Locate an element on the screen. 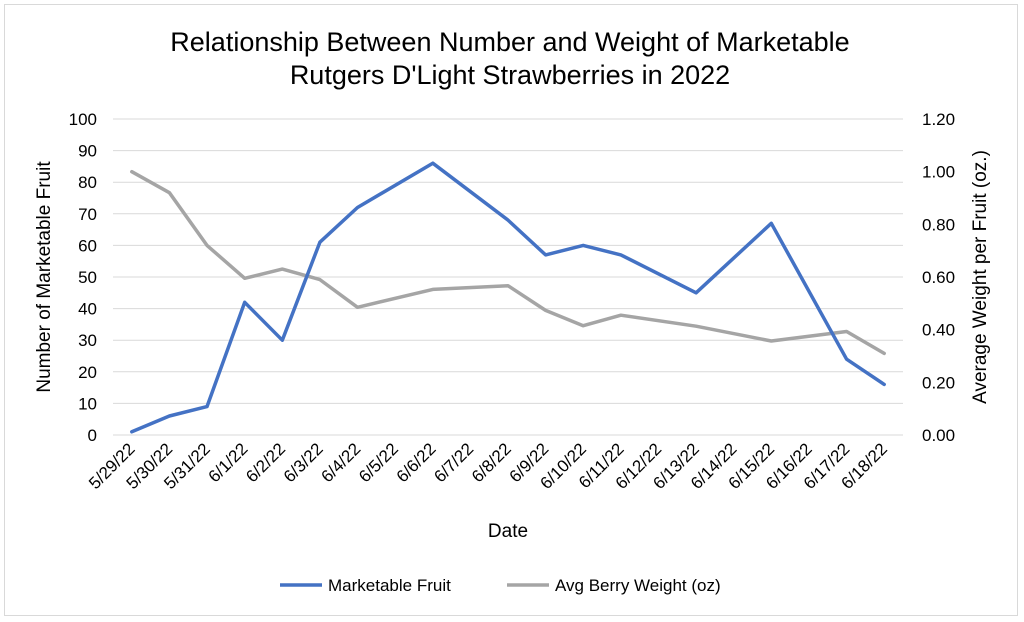 The width and height of the screenshot is (1024, 622). x-tick-label: 6/3/22 is located at coordinates (303, 462).